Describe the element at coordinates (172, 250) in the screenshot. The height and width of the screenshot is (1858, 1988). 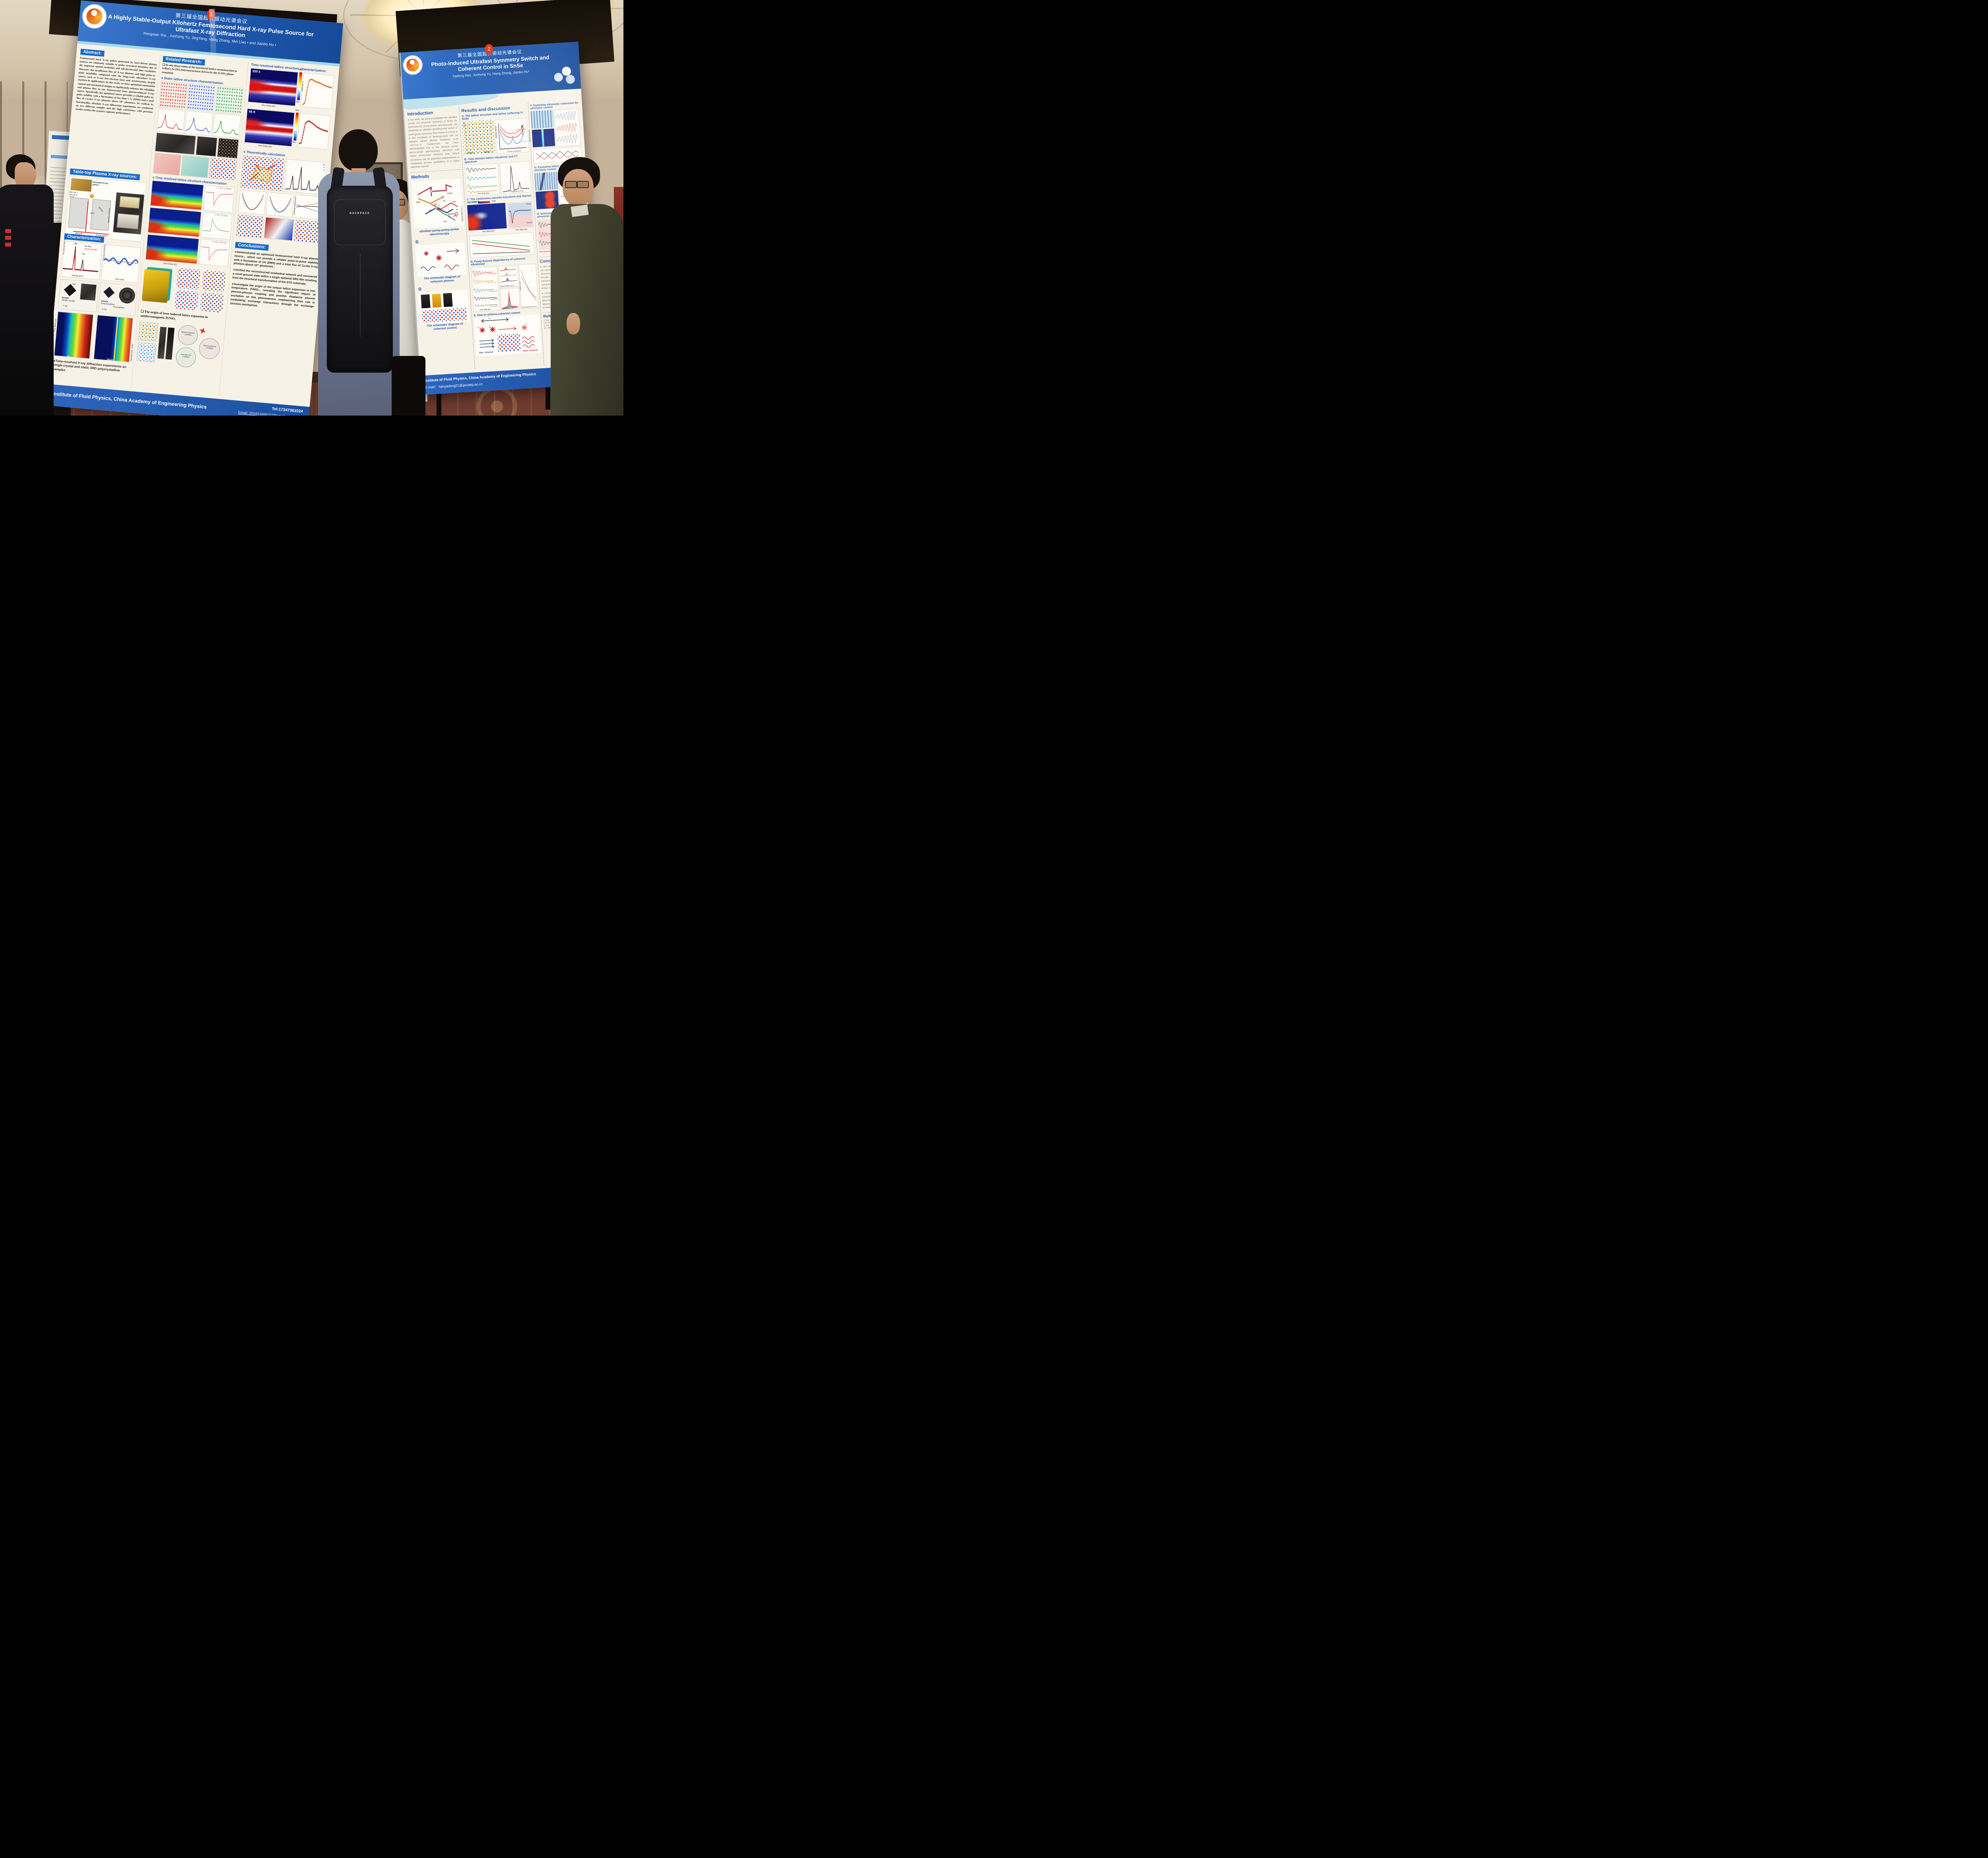
I see `trl-map-3: Time Delay (ps)` at that location.